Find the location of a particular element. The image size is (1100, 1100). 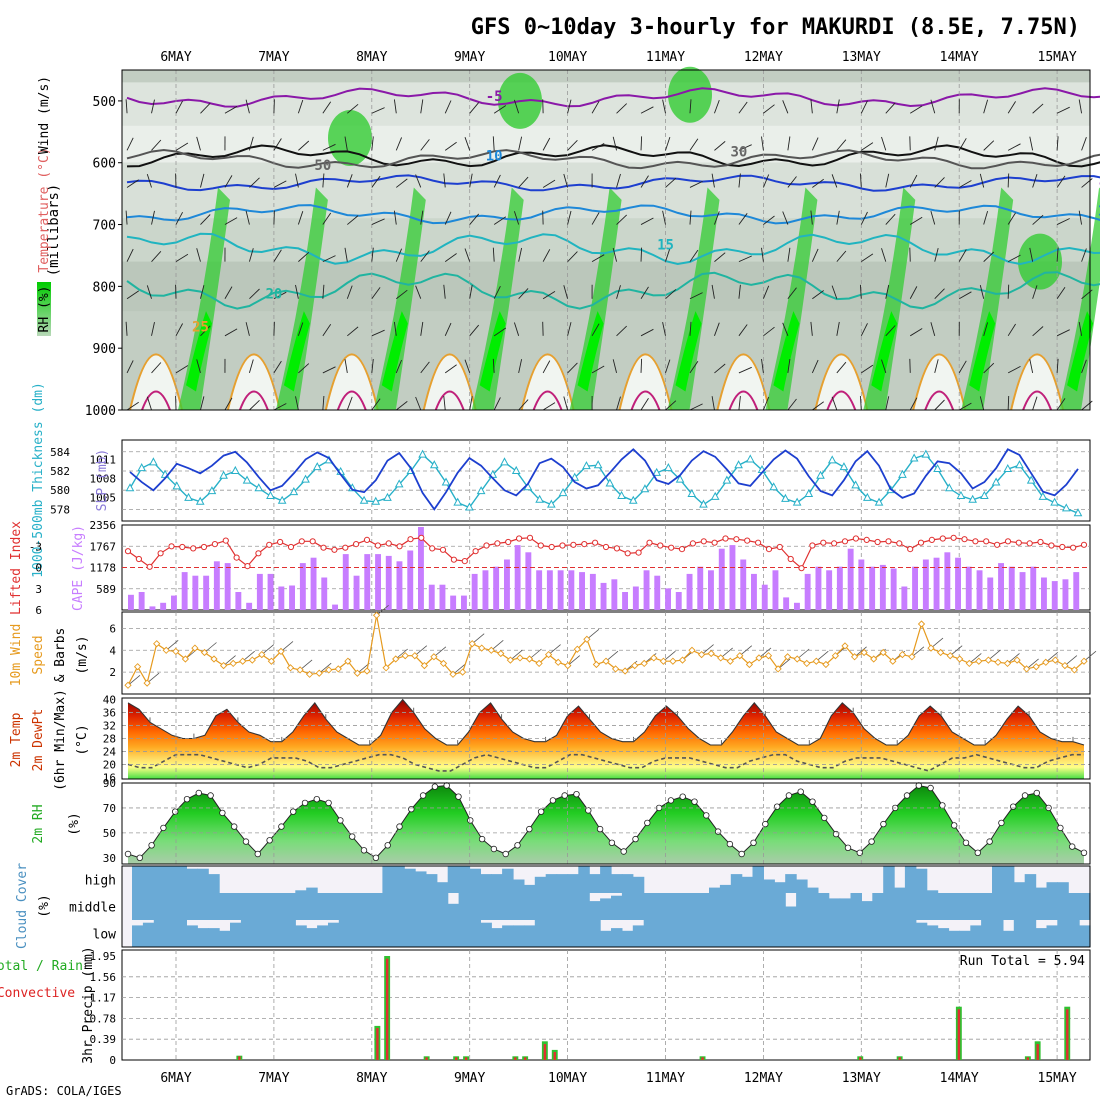

wind-axis-label: 10m Wind is located at coordinates (16, 655).